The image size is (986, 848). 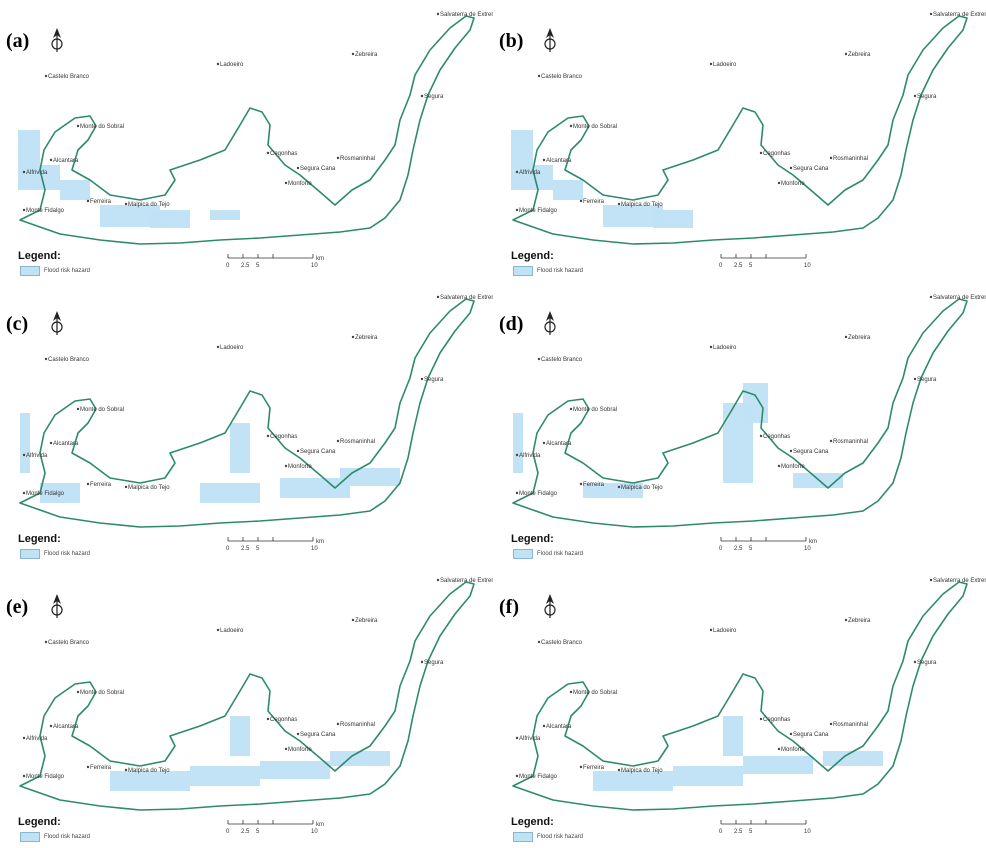 I want to click on town-label: Rosmaninhal, so click(x=850, y=725).